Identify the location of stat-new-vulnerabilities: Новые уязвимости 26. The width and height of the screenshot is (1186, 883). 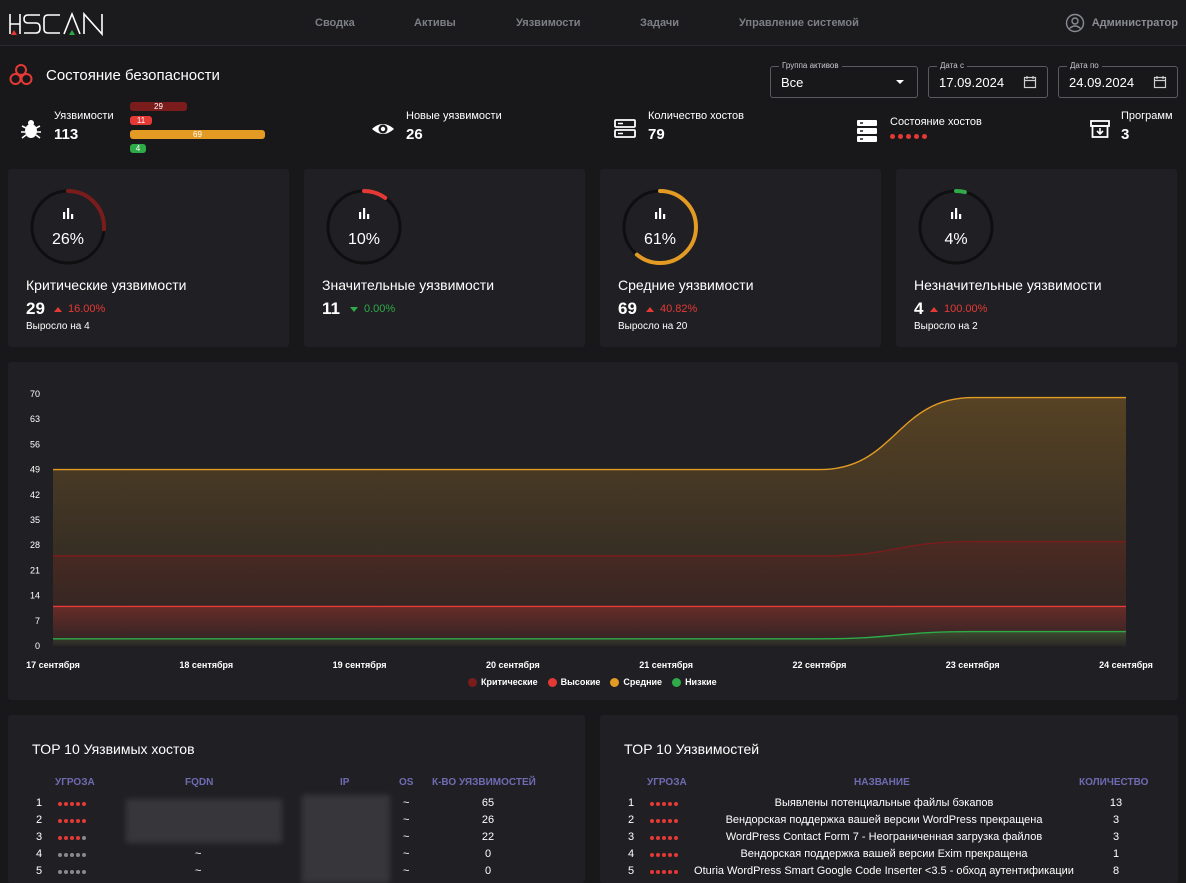
(436, 126).